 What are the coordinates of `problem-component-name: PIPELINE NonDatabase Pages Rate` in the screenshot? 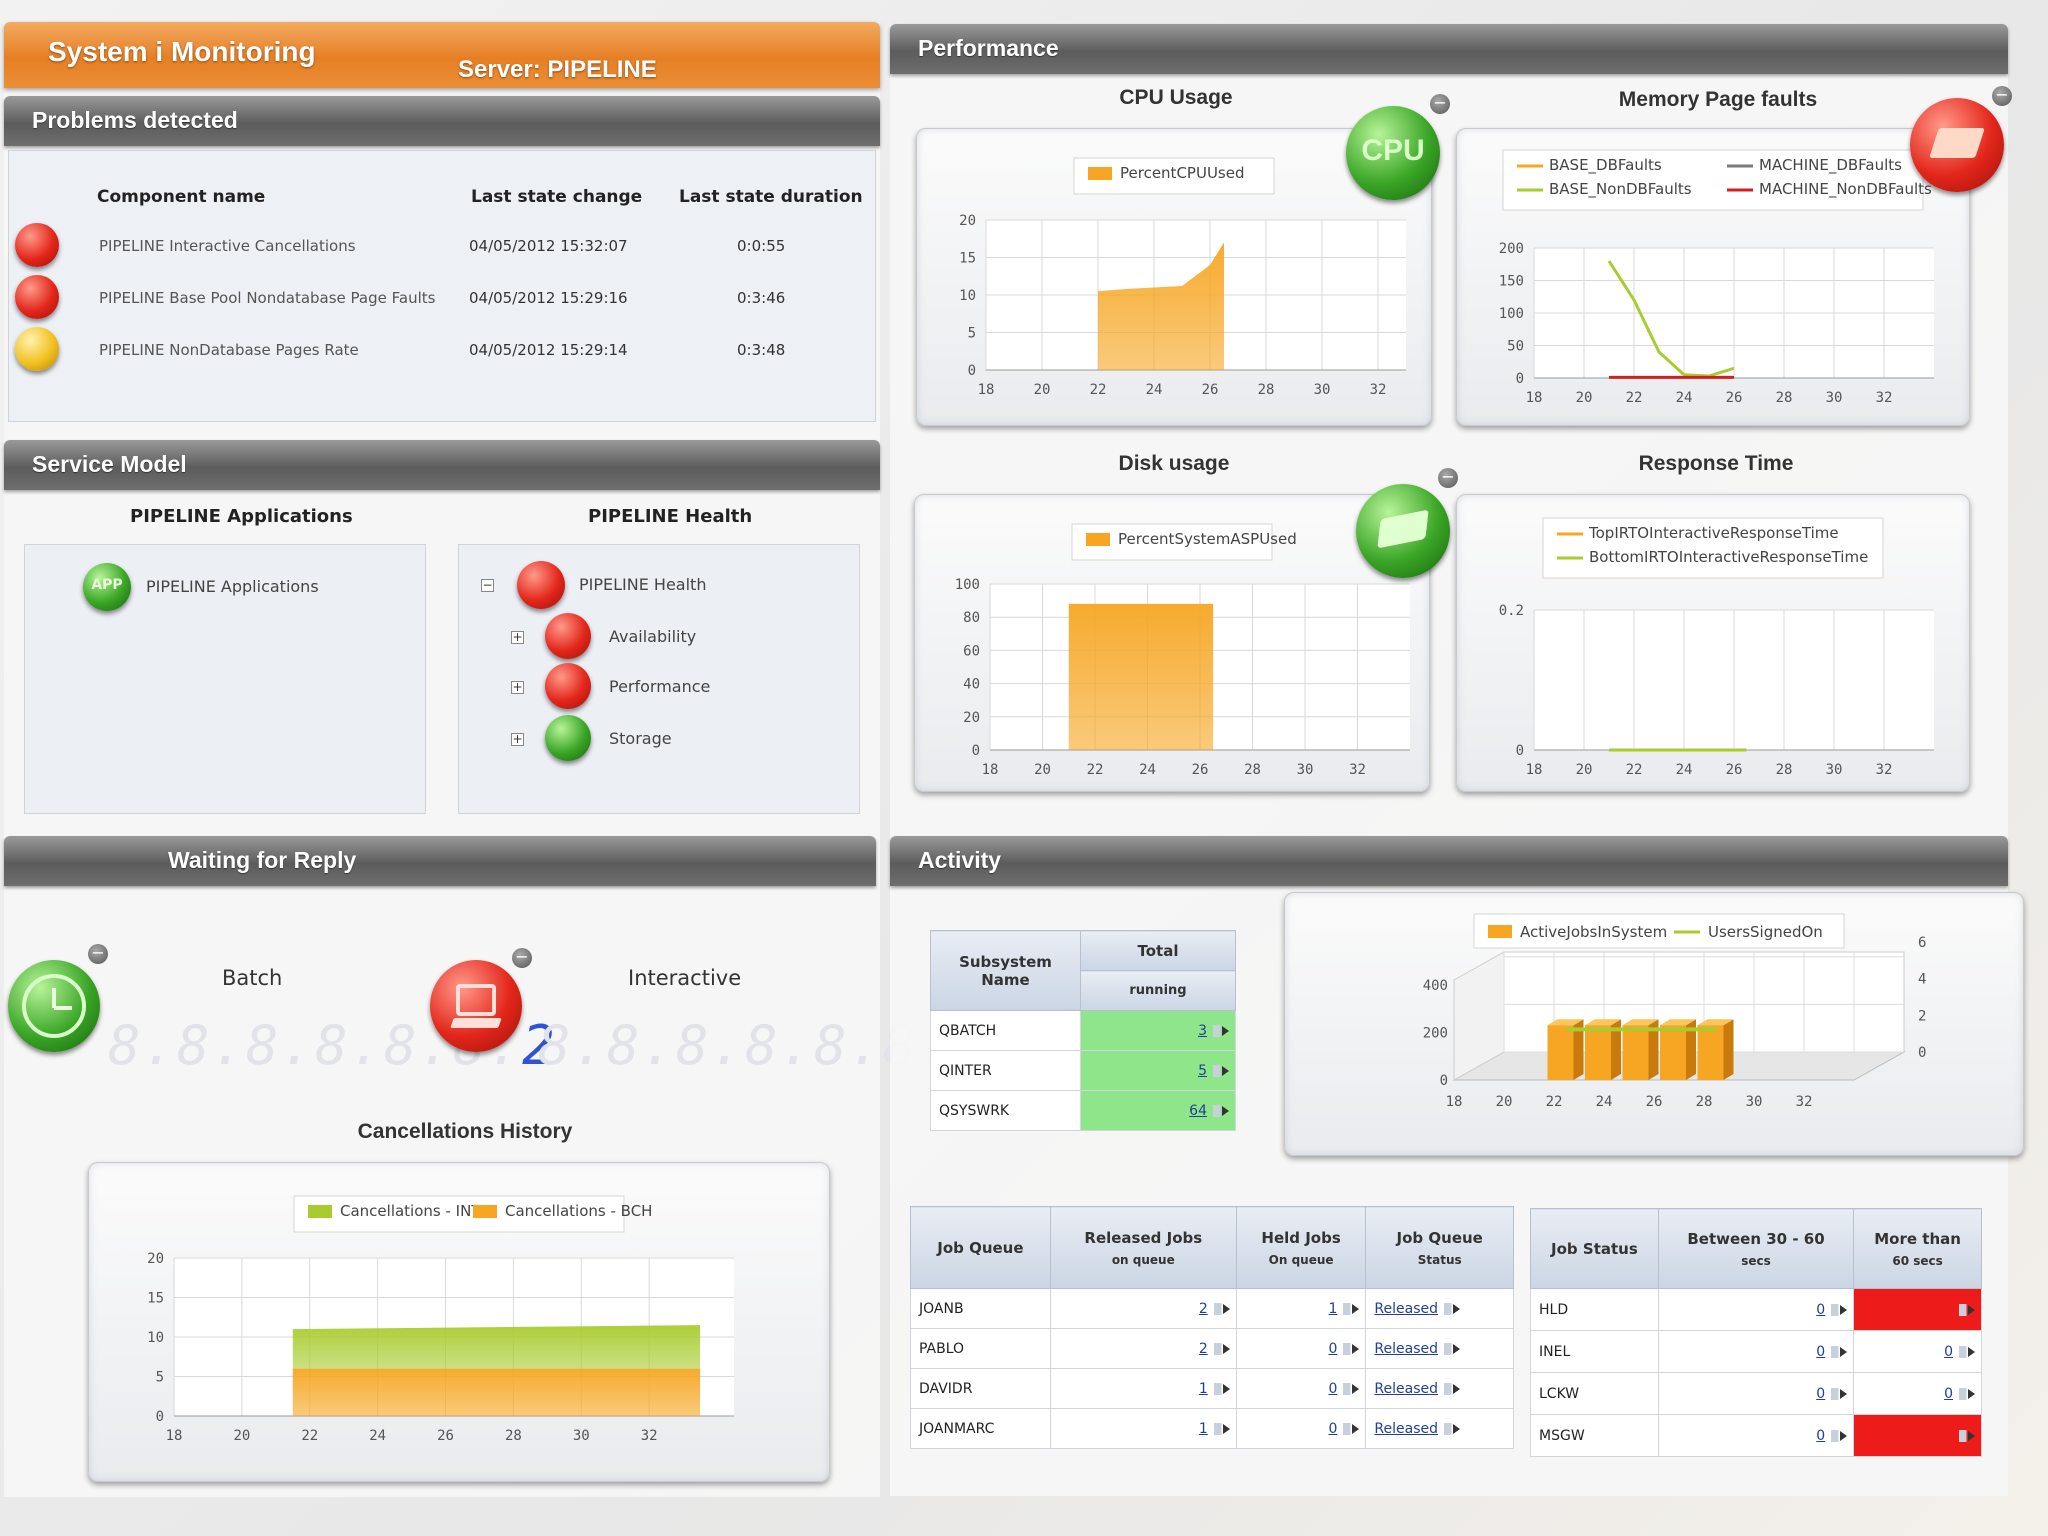 It's located at (229, 350).